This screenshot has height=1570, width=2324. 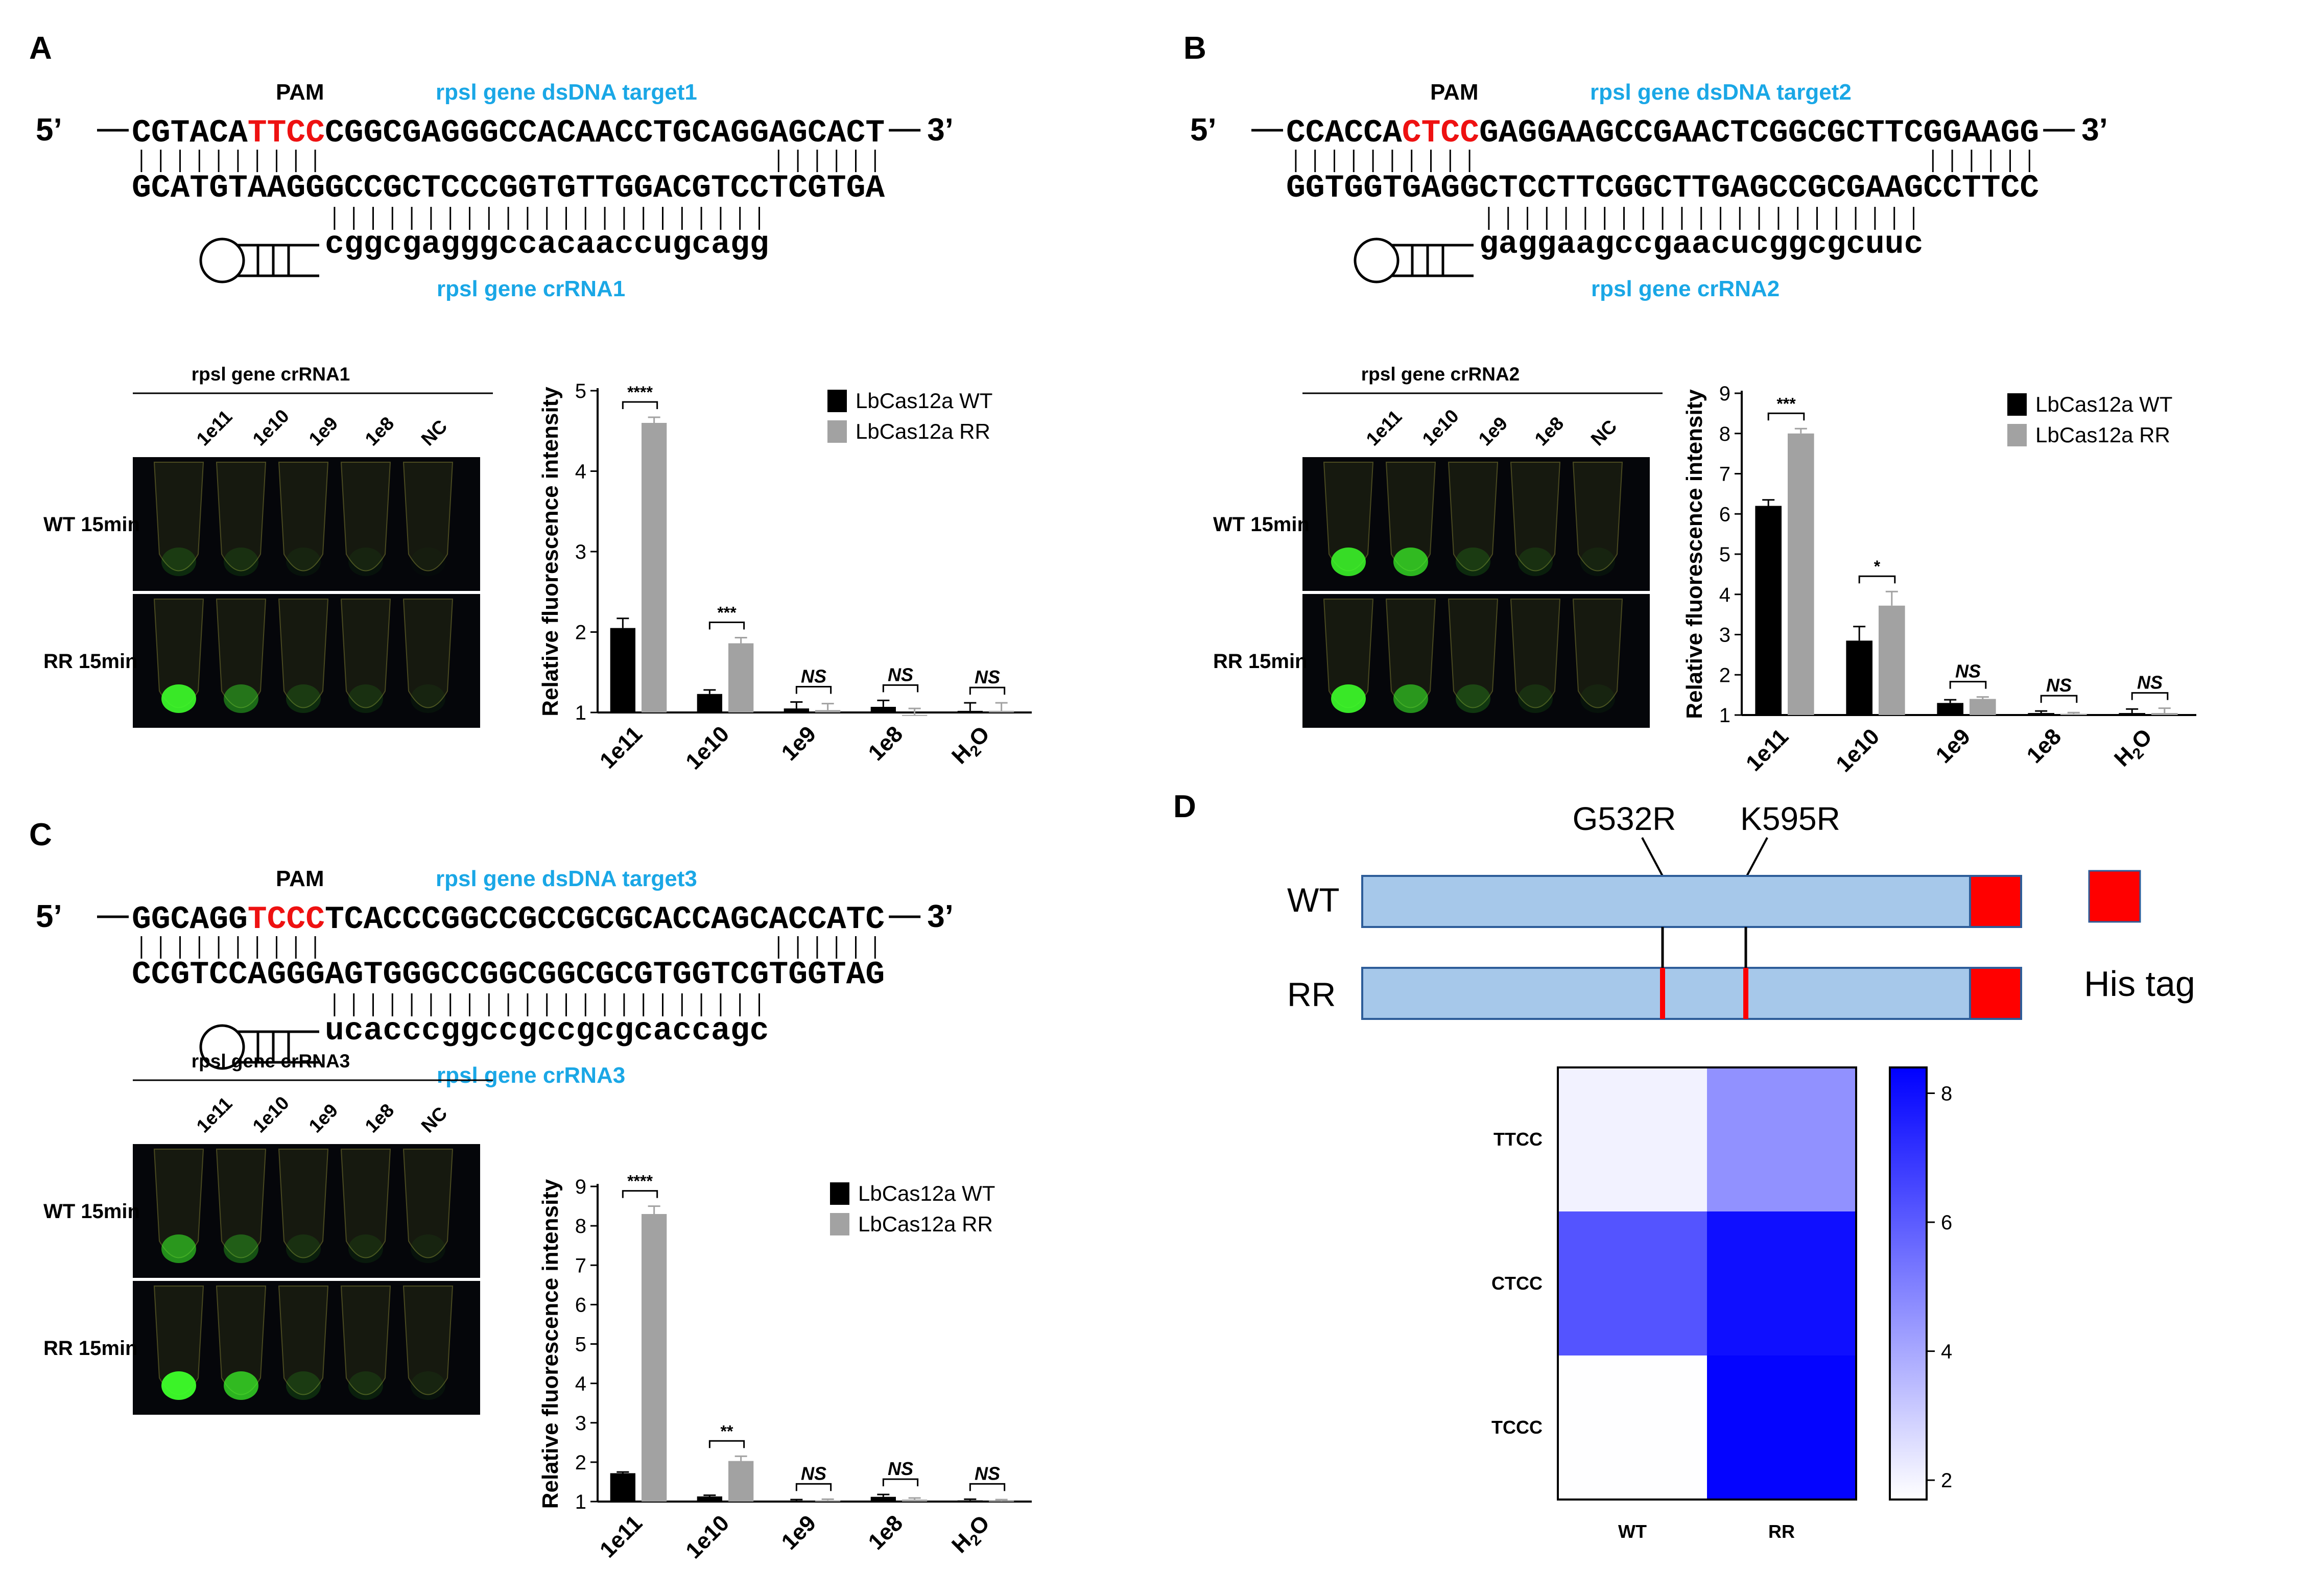 What do you see at coordinates (1701, 244) in the screenshot?
I see `crrna-sequence: gaggaagccgaacucggcgcuuc` at bounding box center [1701, 244].